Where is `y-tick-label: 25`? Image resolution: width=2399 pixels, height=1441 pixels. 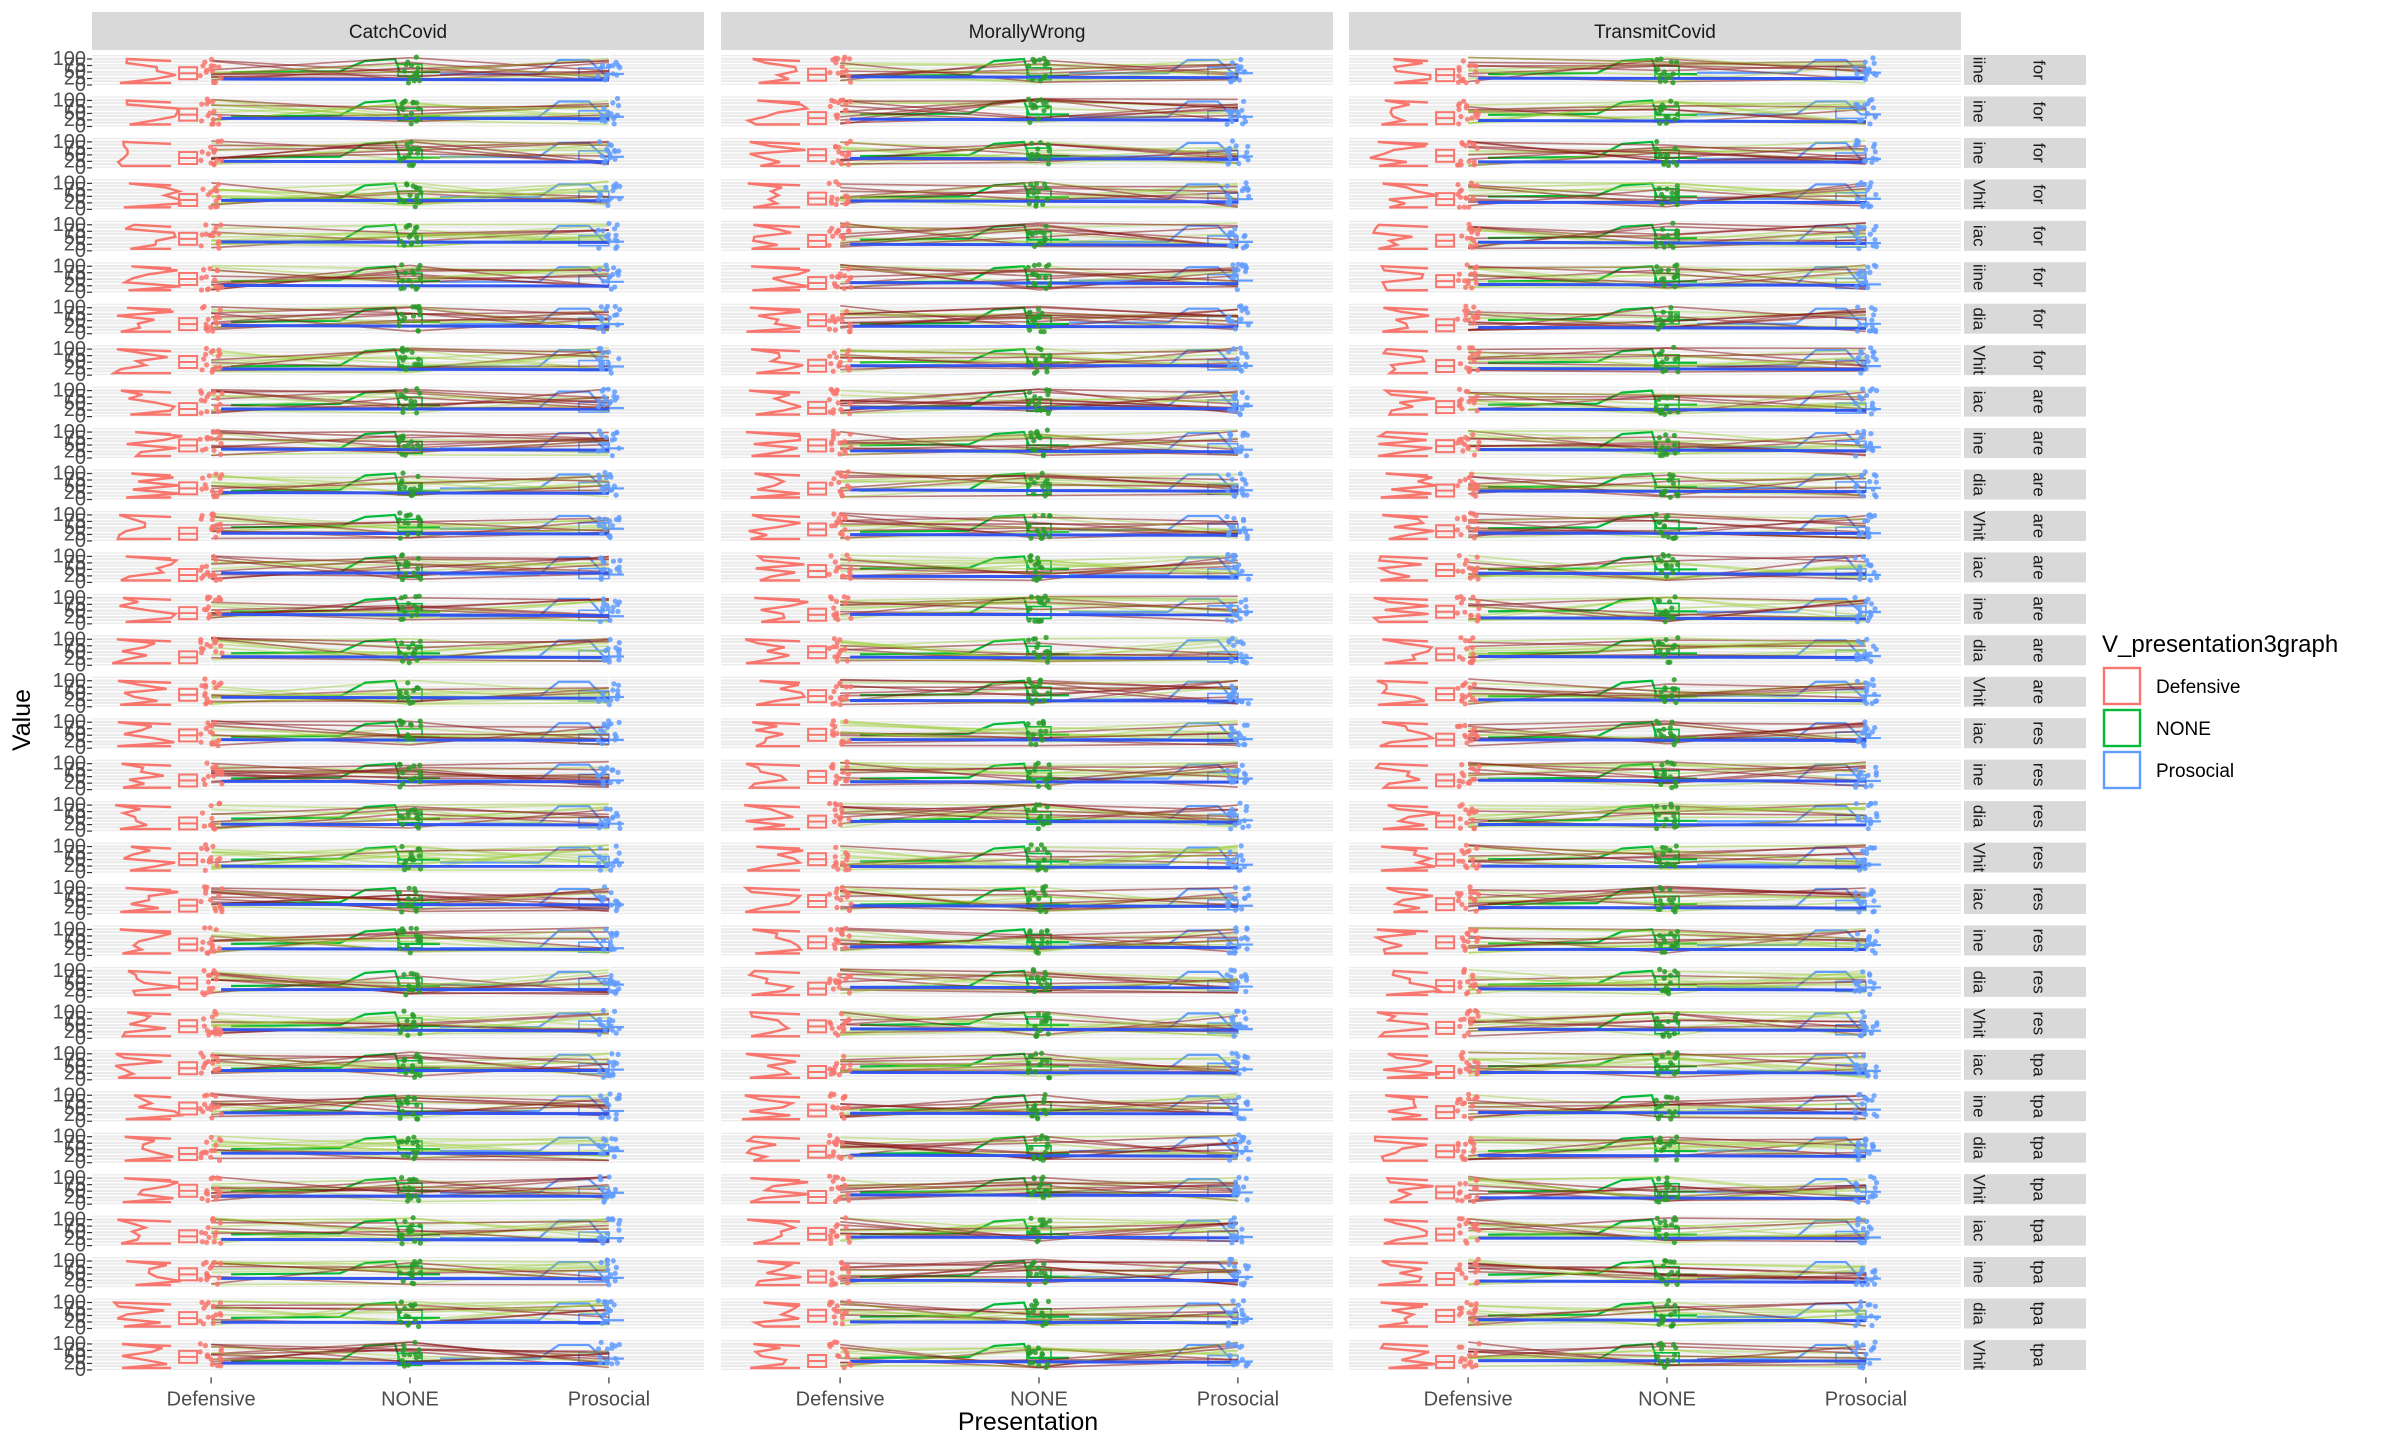 y-tick-label: 25 is located at coordinates (75, 120).